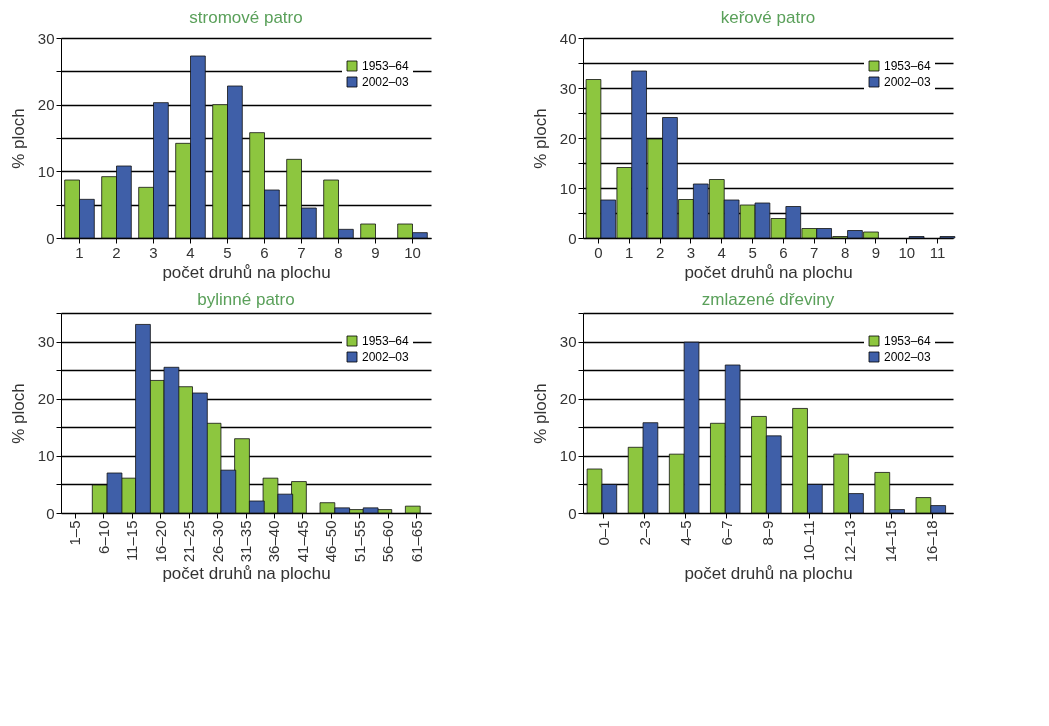  What do you see at coordinates (246, 17) in the screenshot?
I see `chart-title: stromové patro` at bounding box center [246, 17].